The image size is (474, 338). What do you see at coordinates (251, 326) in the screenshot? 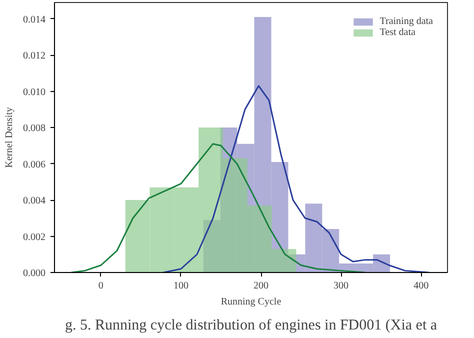
I see `text: g. 5. Running cycle distribution of engines in FD001 (Xia et a` at bounding box center [251, 326].